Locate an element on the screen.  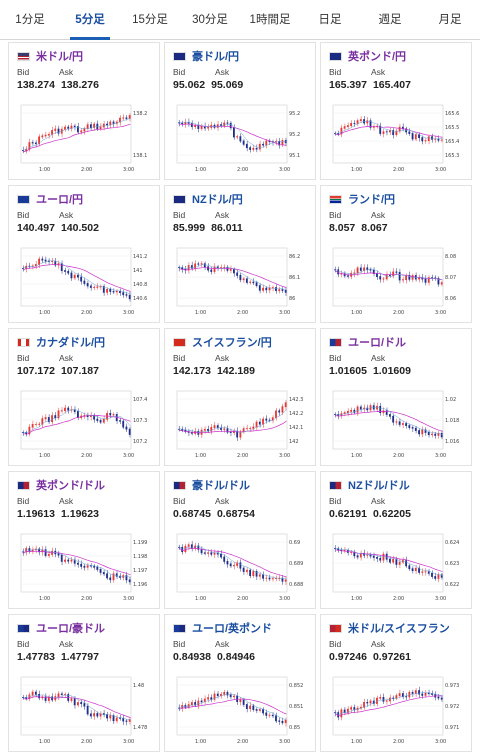
candlestick-chart: 165.6 165.5 165.4 165.3 1:00 2:00 3:00 is located at coordinates (397, 138).